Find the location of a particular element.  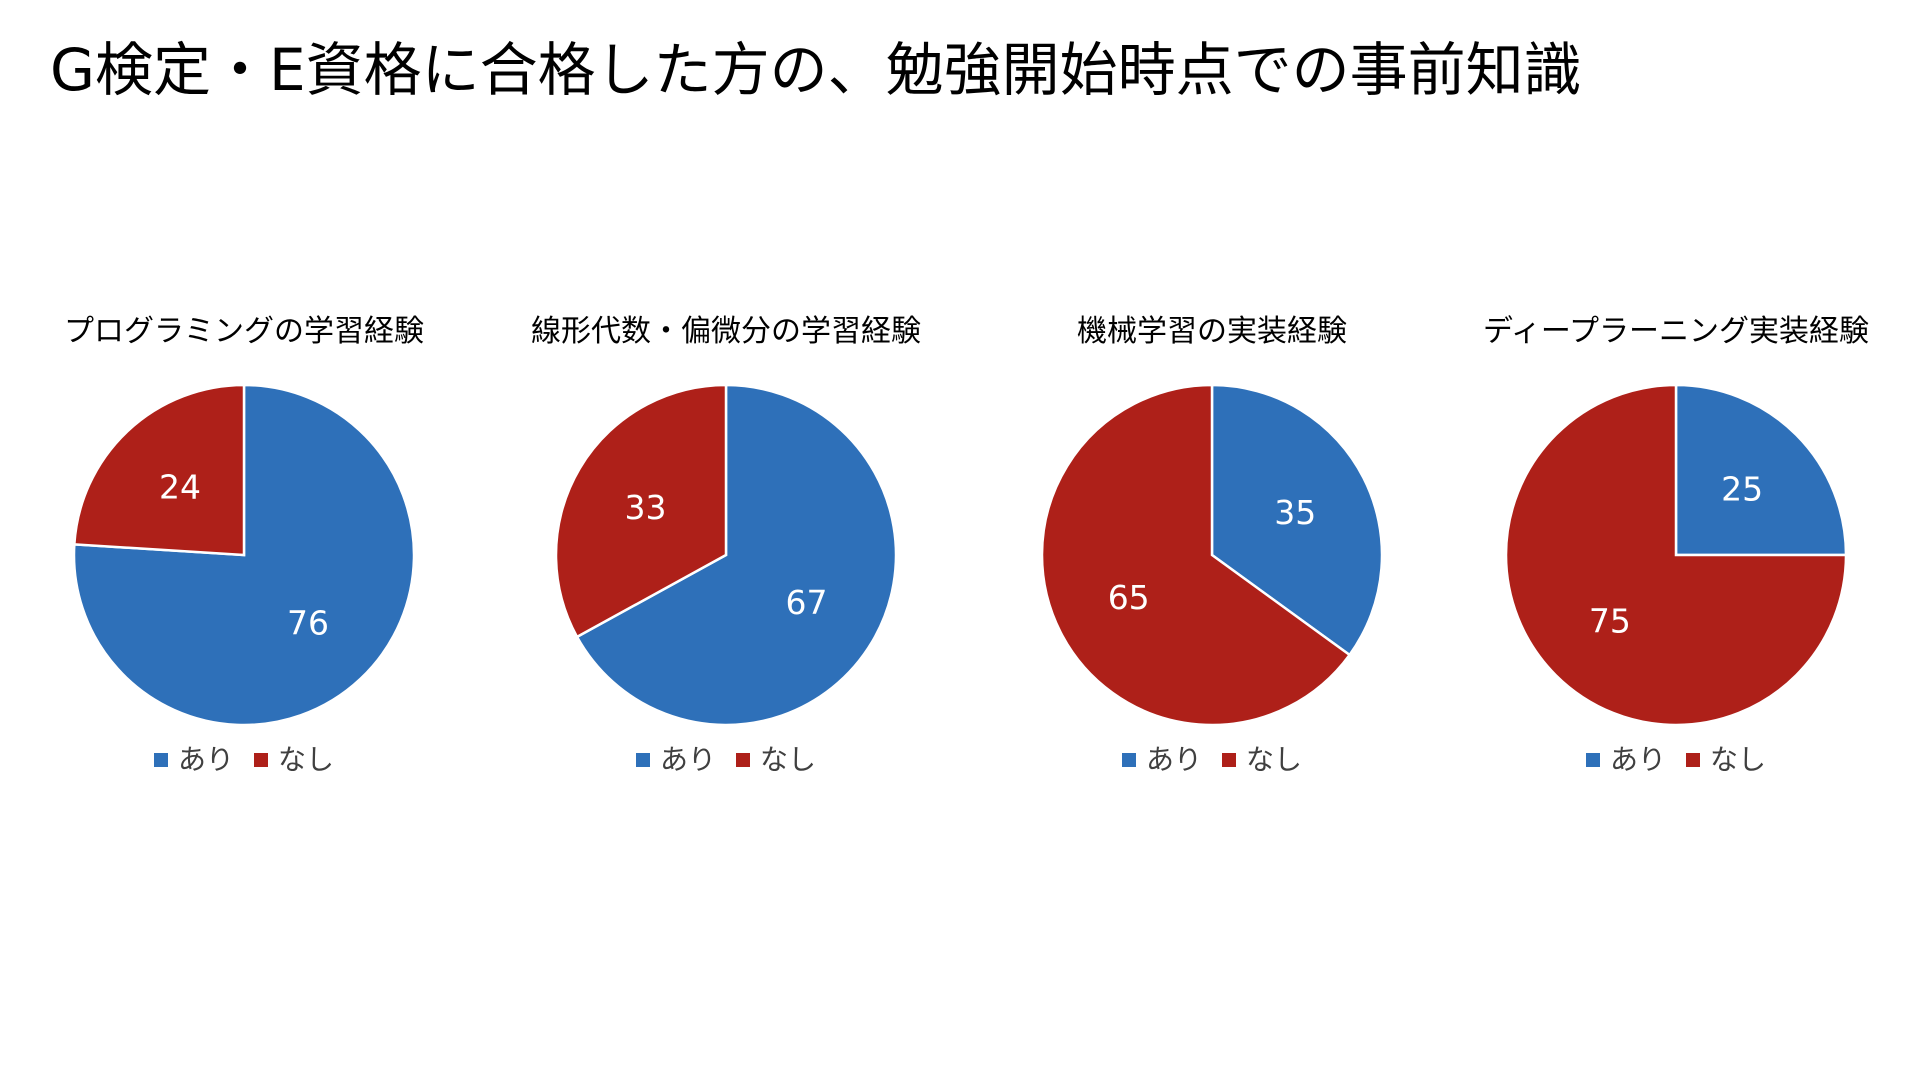

pie-plot: 35 65 is located at coordinates (1212, 555).